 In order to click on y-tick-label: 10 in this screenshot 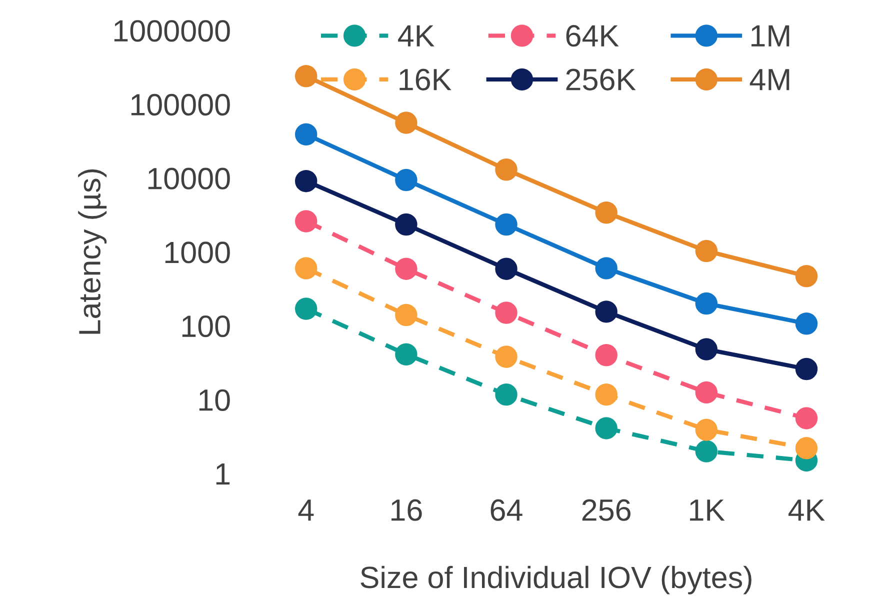, I will do `click(214, 400)`.